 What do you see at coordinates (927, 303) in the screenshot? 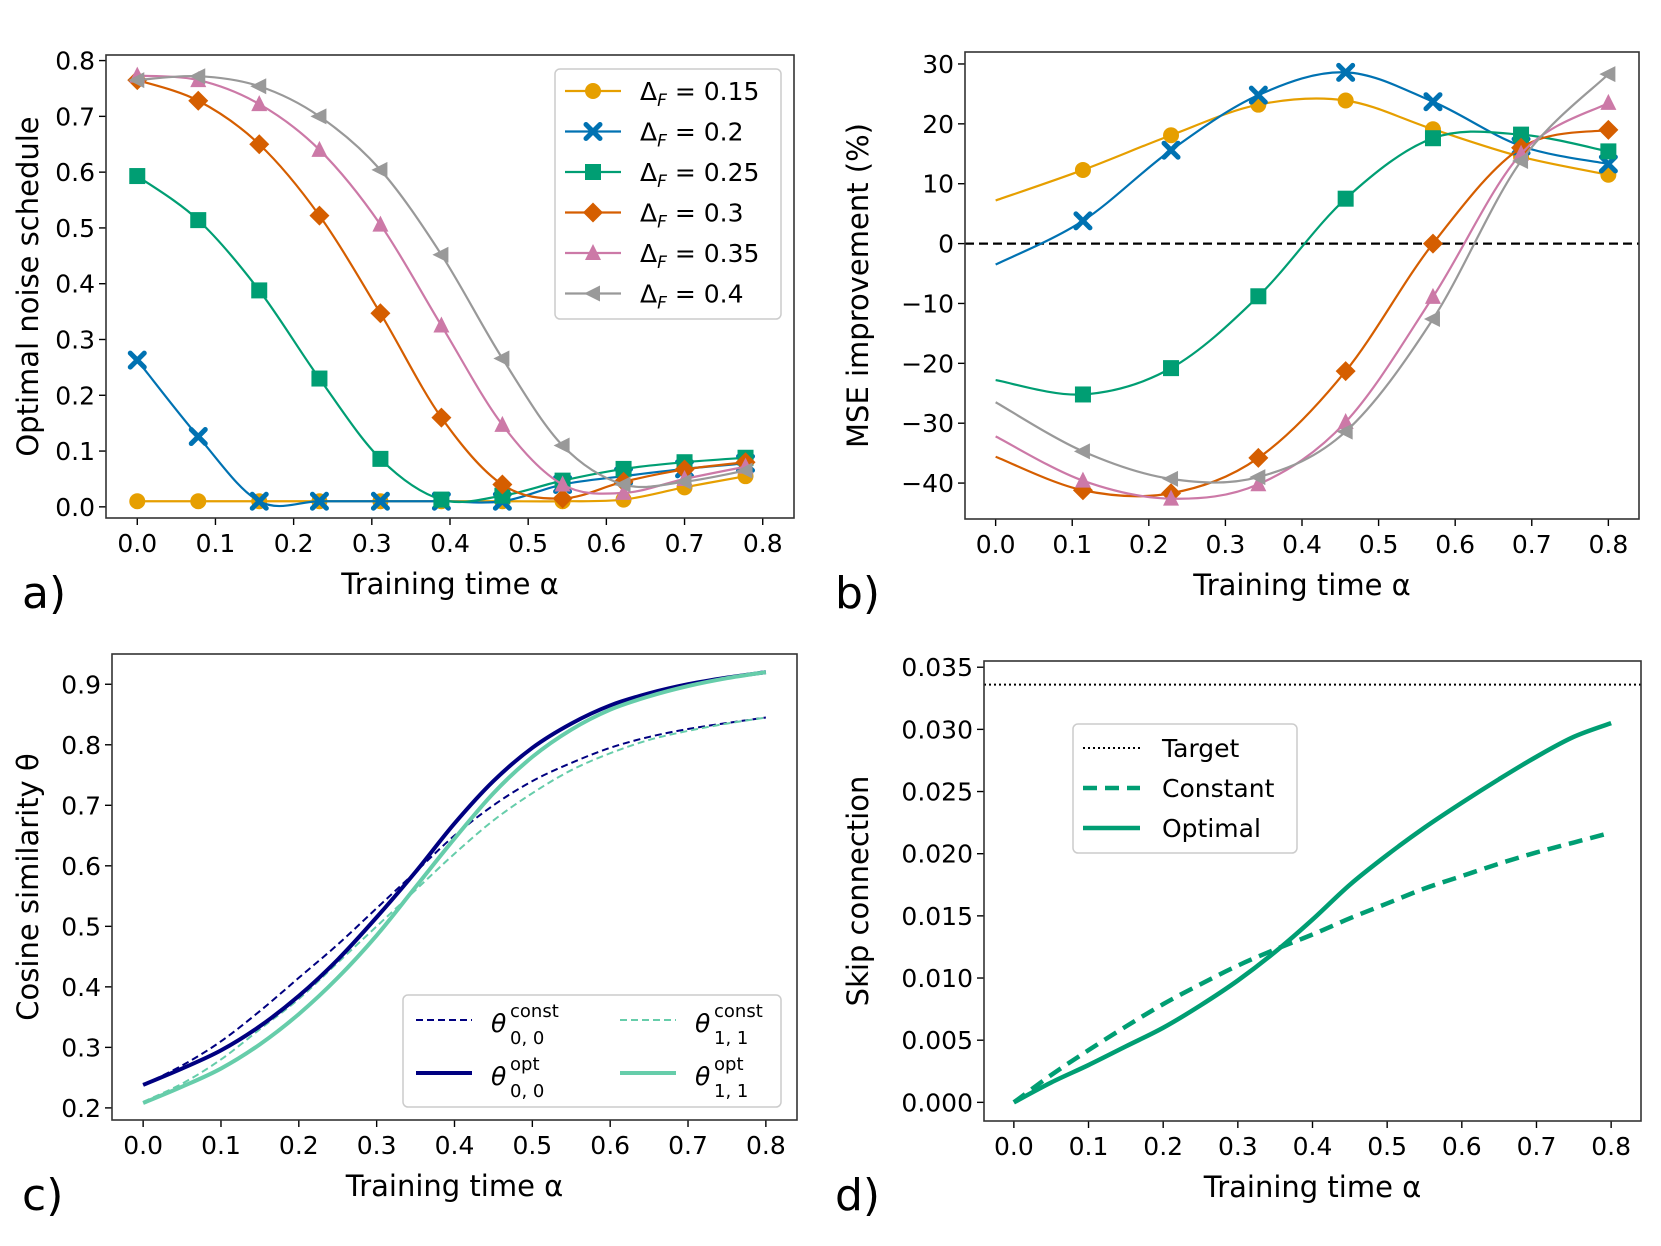
I see `y-tick-label: −10` at bounding box center [927, 303].